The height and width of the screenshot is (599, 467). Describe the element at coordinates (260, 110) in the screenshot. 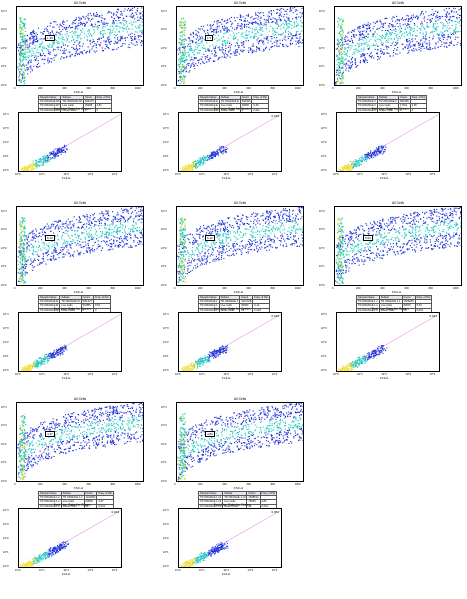

I see `table-cell: 0.011` at that location.